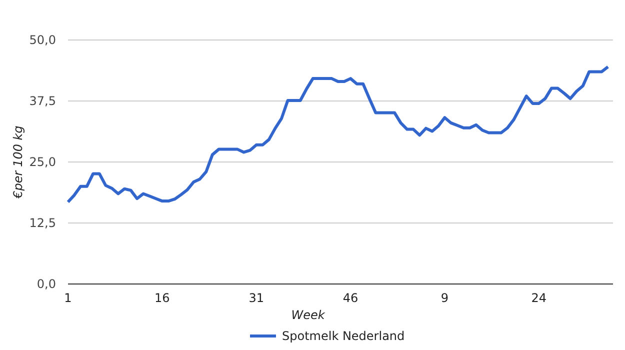 The image size is (625, 350). What do you see at coordinates (308, 315) in the screenshot?
I see `x-axis-title: Week` at bounding box center [308, 315].